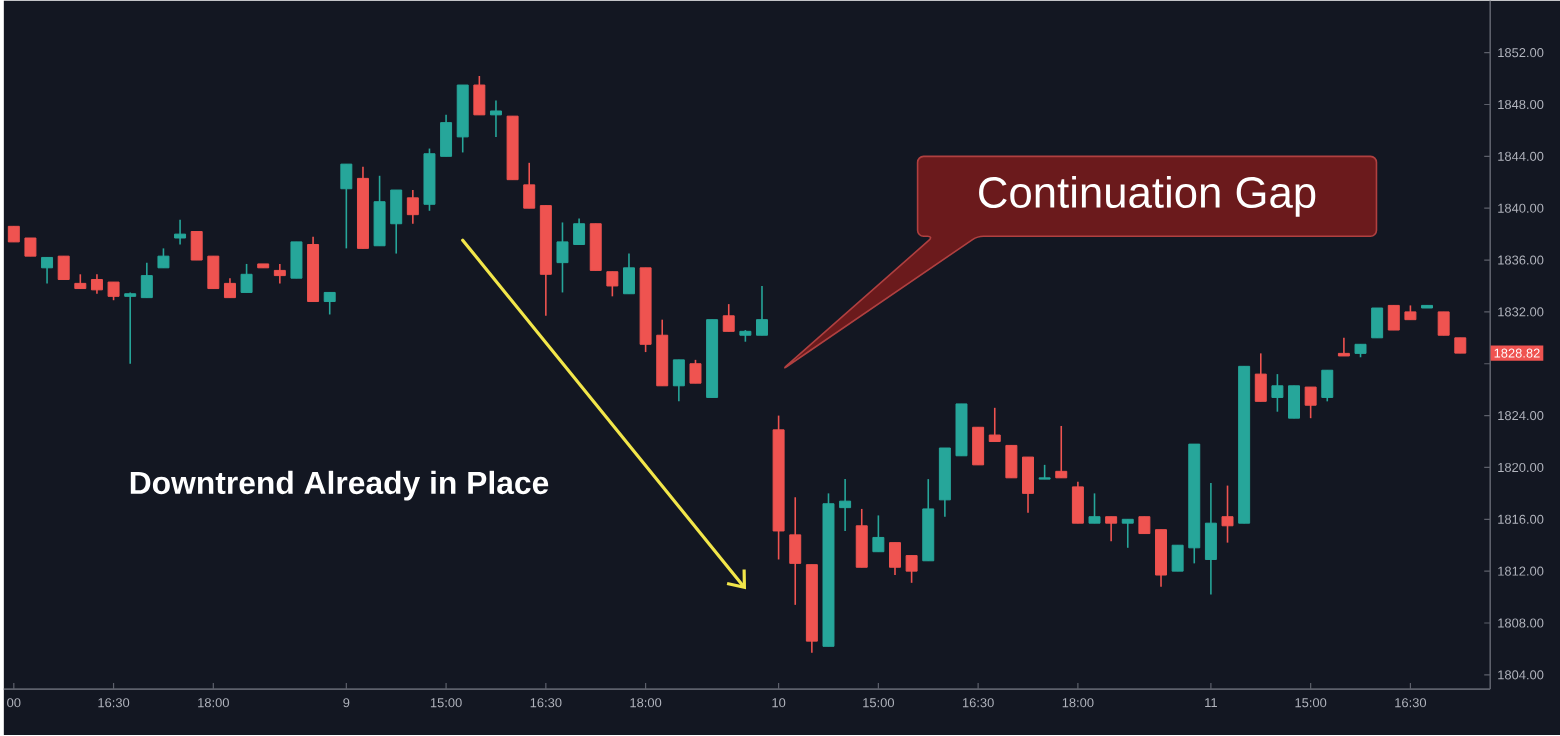 The height and width of the screenshot is (736, 1560). I want to click on annotation: Continuation Gap, so click(1147, 197).